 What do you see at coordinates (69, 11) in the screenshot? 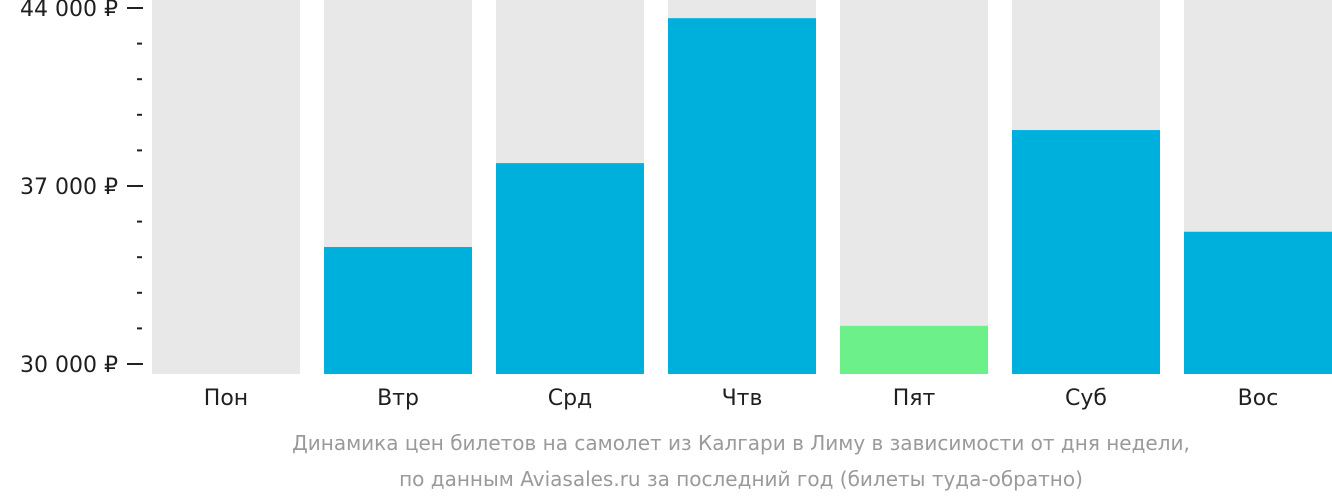
I see `y-tick-label-2: 44 000 ₽` at bounding box center [69, 11].